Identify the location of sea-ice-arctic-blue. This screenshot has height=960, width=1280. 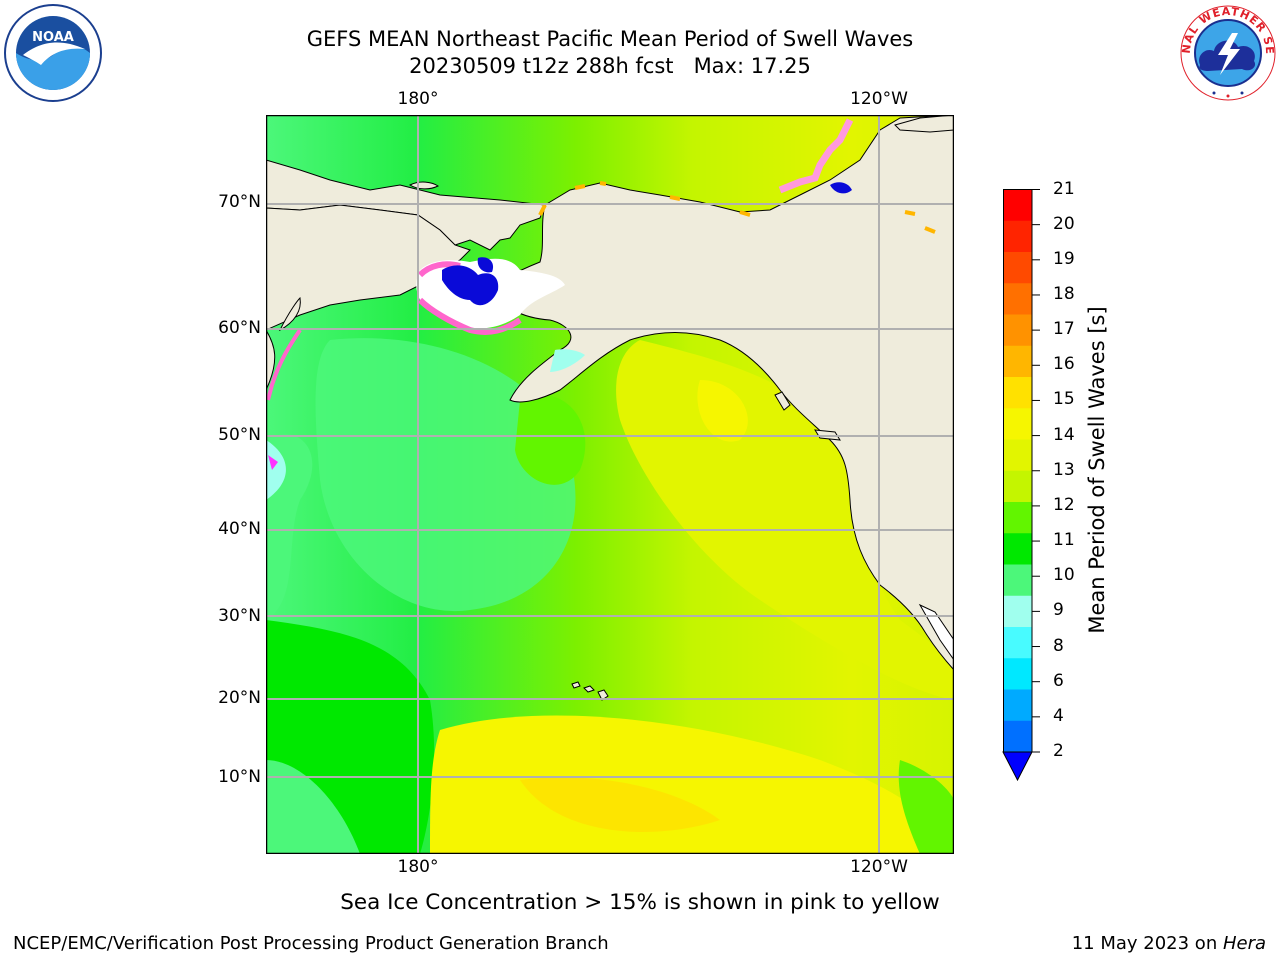
(841, 188).